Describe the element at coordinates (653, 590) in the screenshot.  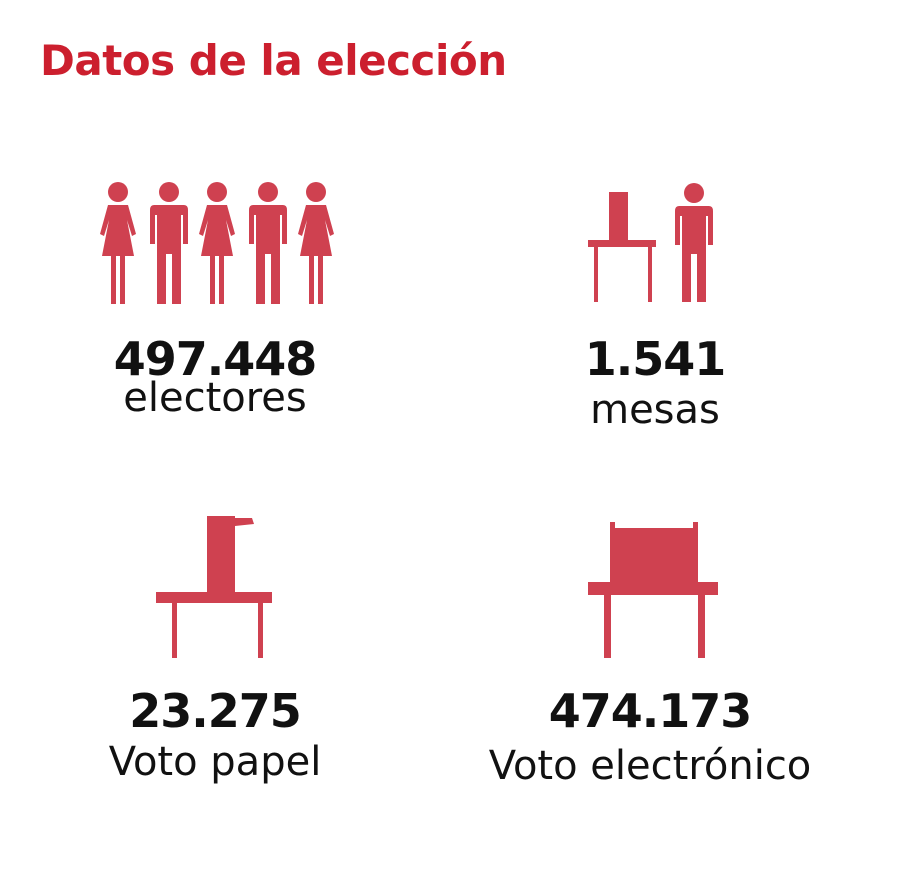
I see `electronic-voting-machine-icon` at that location.